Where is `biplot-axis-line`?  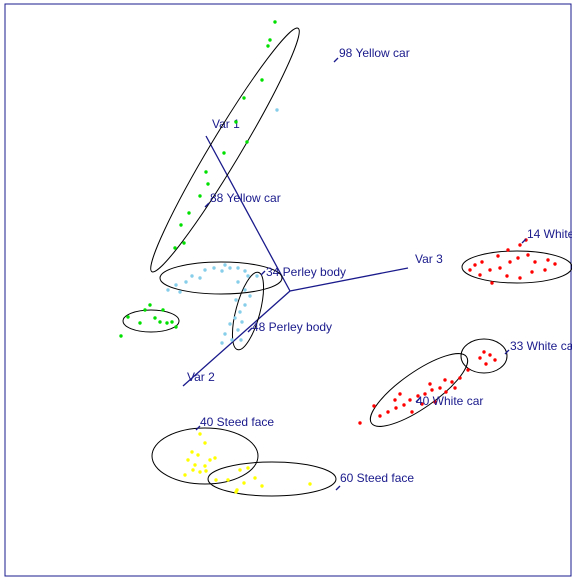
biplot-axis-line is located at coordinates (349, 279).